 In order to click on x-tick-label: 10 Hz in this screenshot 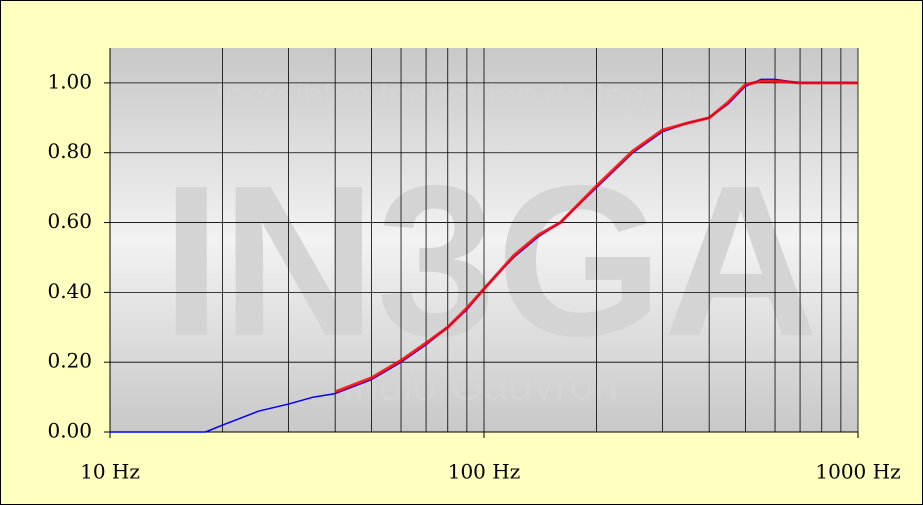, I will do `click(110, 472)`.